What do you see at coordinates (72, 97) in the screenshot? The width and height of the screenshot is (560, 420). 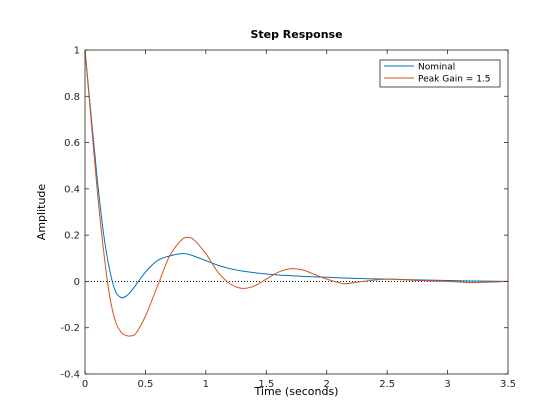 I see `y-tick-label: 0.8` at bounding box center [72, 97].